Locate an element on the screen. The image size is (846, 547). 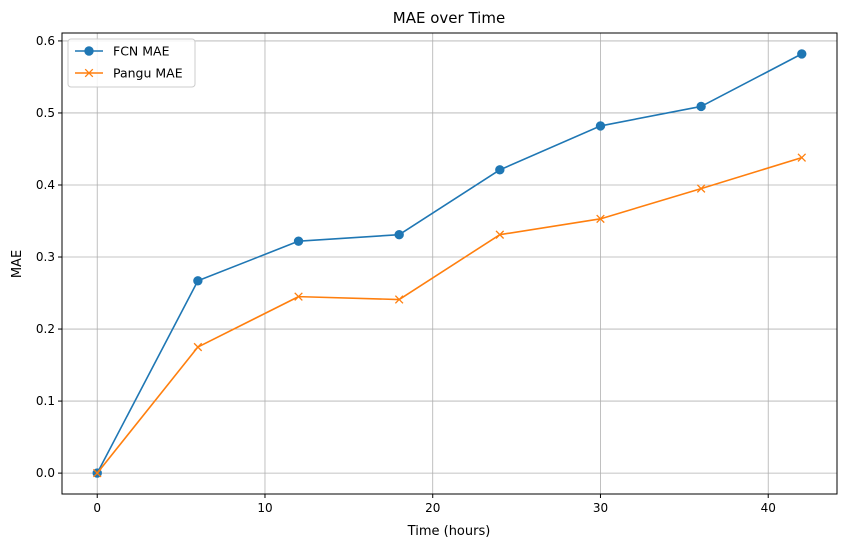
y-tick-label: 0.5 is located at coordinates (45, 113).